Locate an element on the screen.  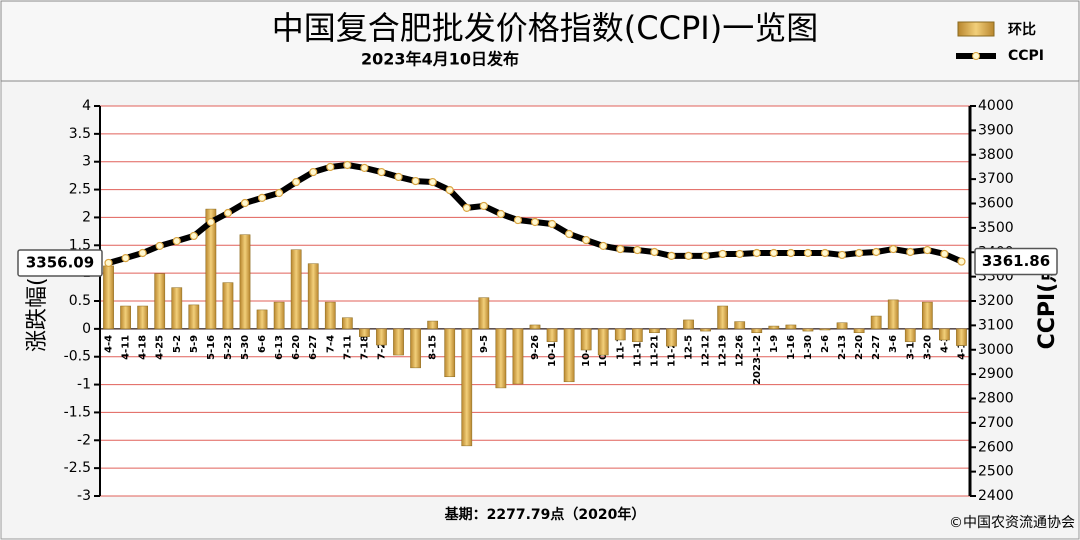
y-tick-label: -3 is located at coordinates (84, 496).